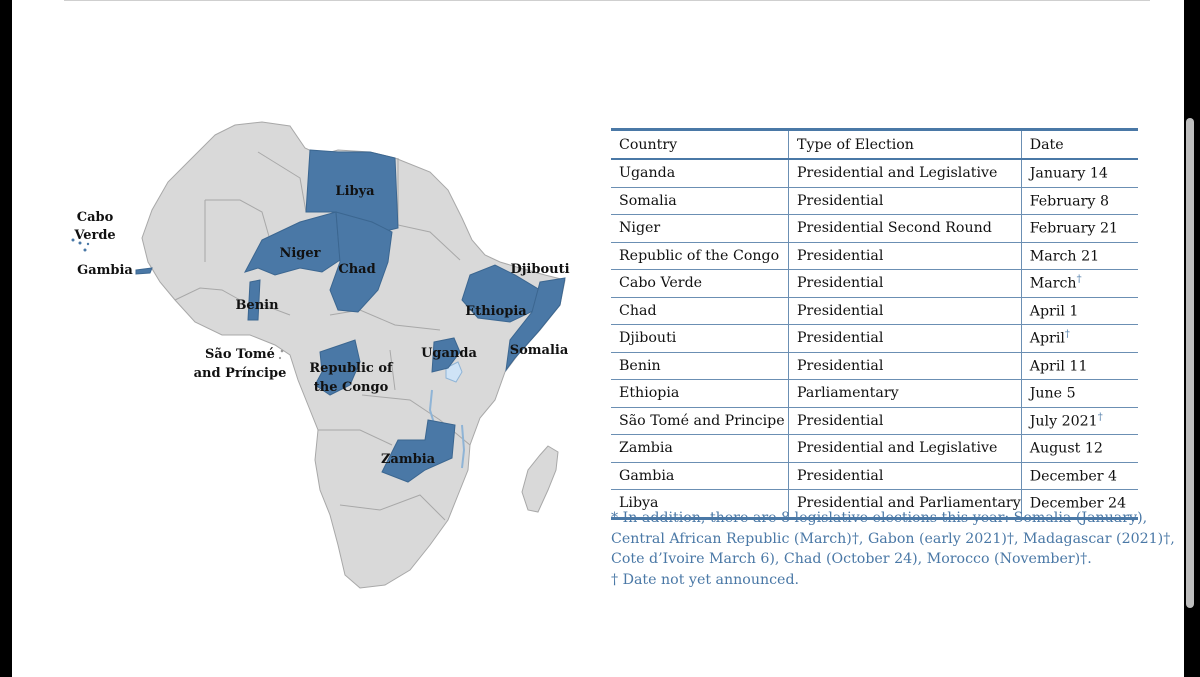  What do you see at coordinates (240, 373) in the screenshot?
I see `label-sao-tome-2: and Príncipe` at bounding box center [240, 373].